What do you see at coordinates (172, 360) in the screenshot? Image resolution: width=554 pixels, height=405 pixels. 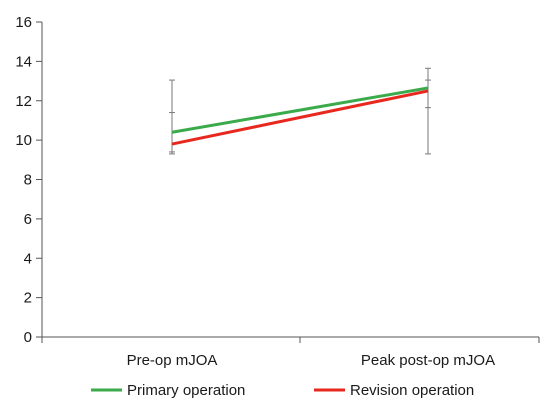 I see `x-tick-label: Pre-op mJOA` at bounding box center [172, 360].